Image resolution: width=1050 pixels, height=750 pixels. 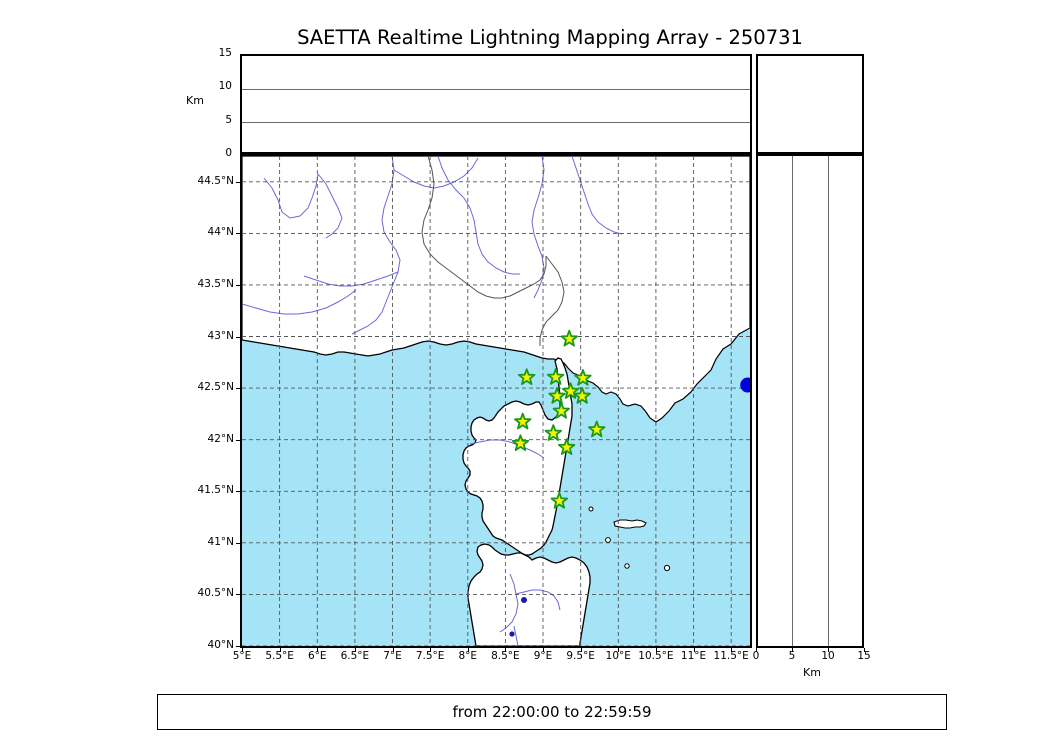 I want to click on right-panel-axis-label: Km, so click(x=812, y=672).